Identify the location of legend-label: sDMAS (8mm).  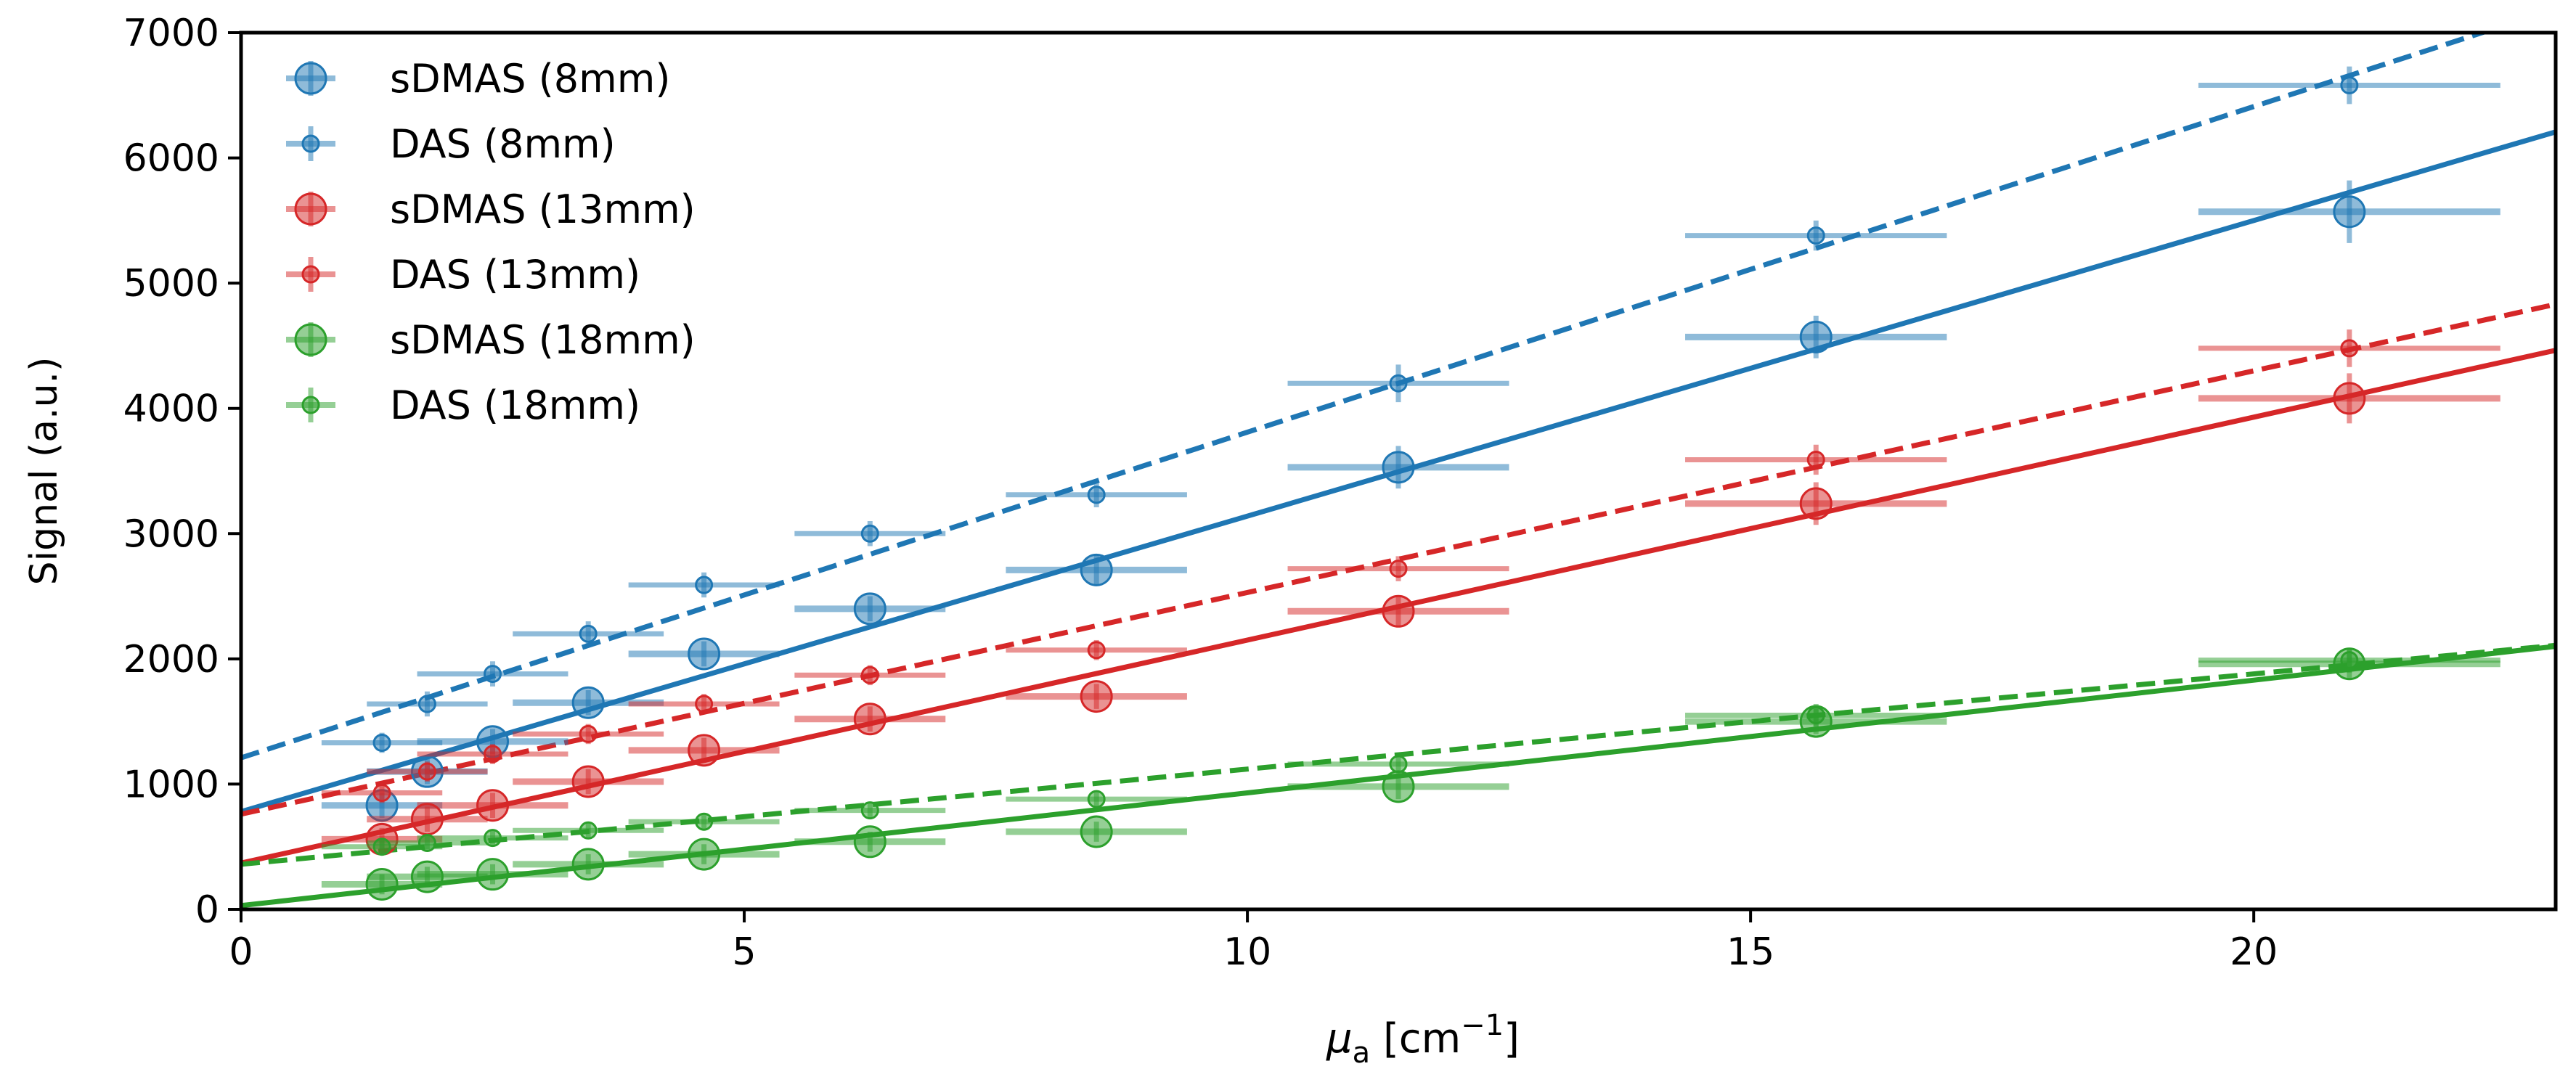
(530, 79).